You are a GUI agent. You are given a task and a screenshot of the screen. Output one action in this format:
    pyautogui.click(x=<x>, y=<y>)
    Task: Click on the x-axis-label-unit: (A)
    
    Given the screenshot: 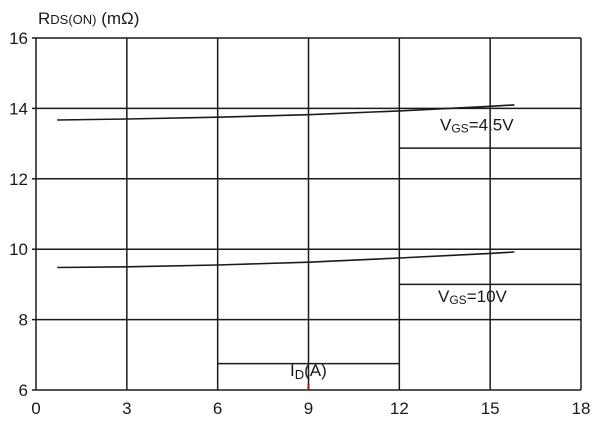 What is the action you would take?
    pyautogui.click(x=315, y=370)
    